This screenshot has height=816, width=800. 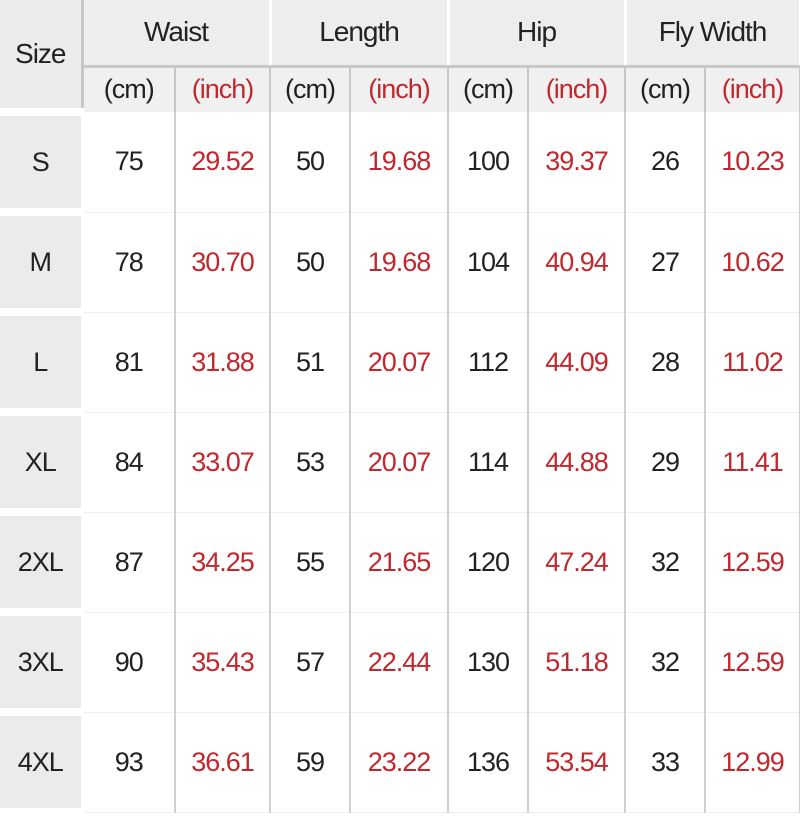 I want to click on inch-value: 44.09, so click(x=577, y=362).